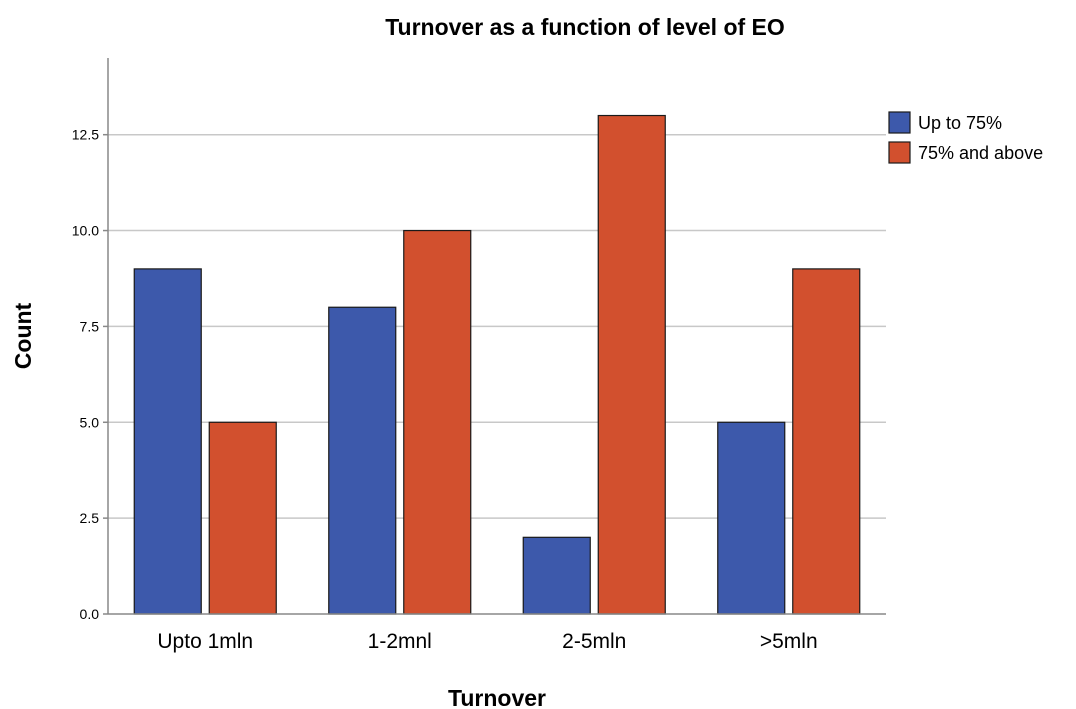 The image size is (1076, 709). What do you see at coordinates (400, 641) in the screenshot?
I see `x-tick-label: 1-2mnl` at bounding box center [400, 641].